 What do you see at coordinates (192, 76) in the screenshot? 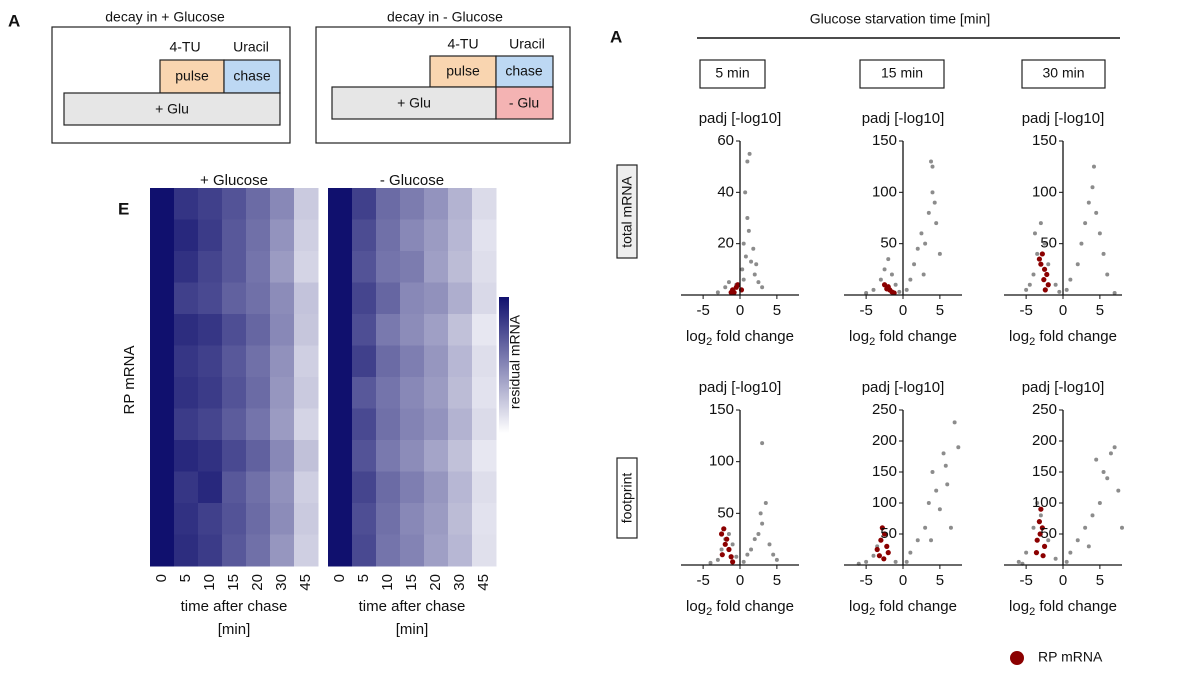
I see `box-label: pulse` at bounding box center [192, 76].